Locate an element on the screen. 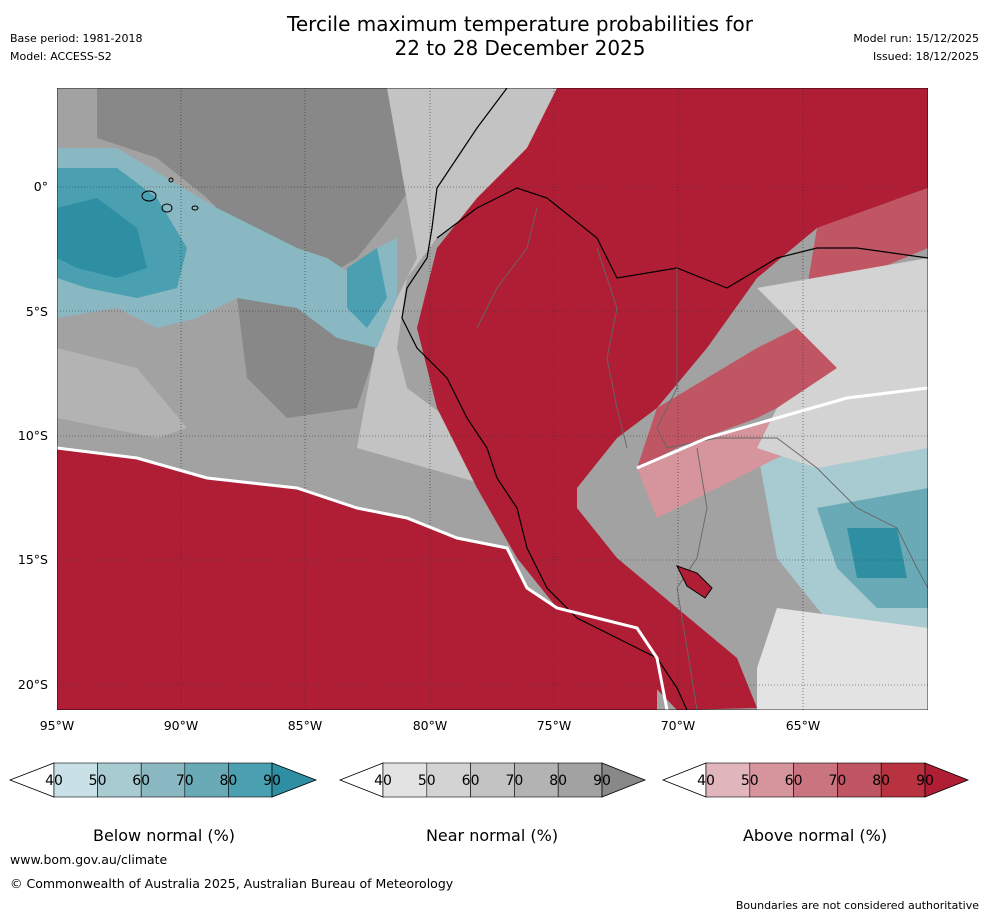  meta-left: Base period: 1981-2018 Model: ACCESS-S2 is located at coordinates (76, 50).